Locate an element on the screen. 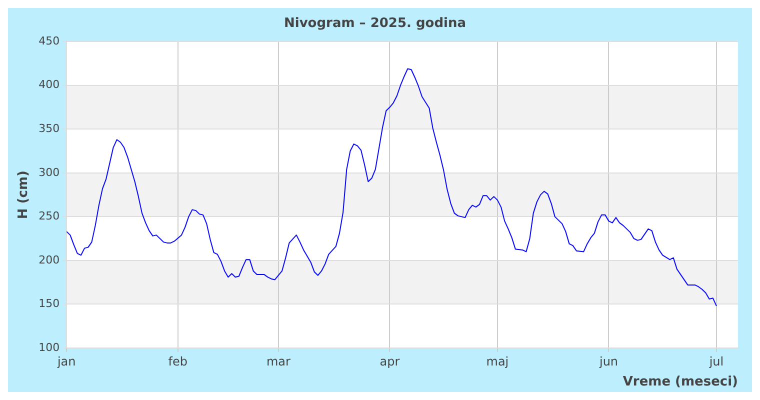 This screenshot has height=400, width=760. y-tick-label: 350 is located at coordinates (49, 128).